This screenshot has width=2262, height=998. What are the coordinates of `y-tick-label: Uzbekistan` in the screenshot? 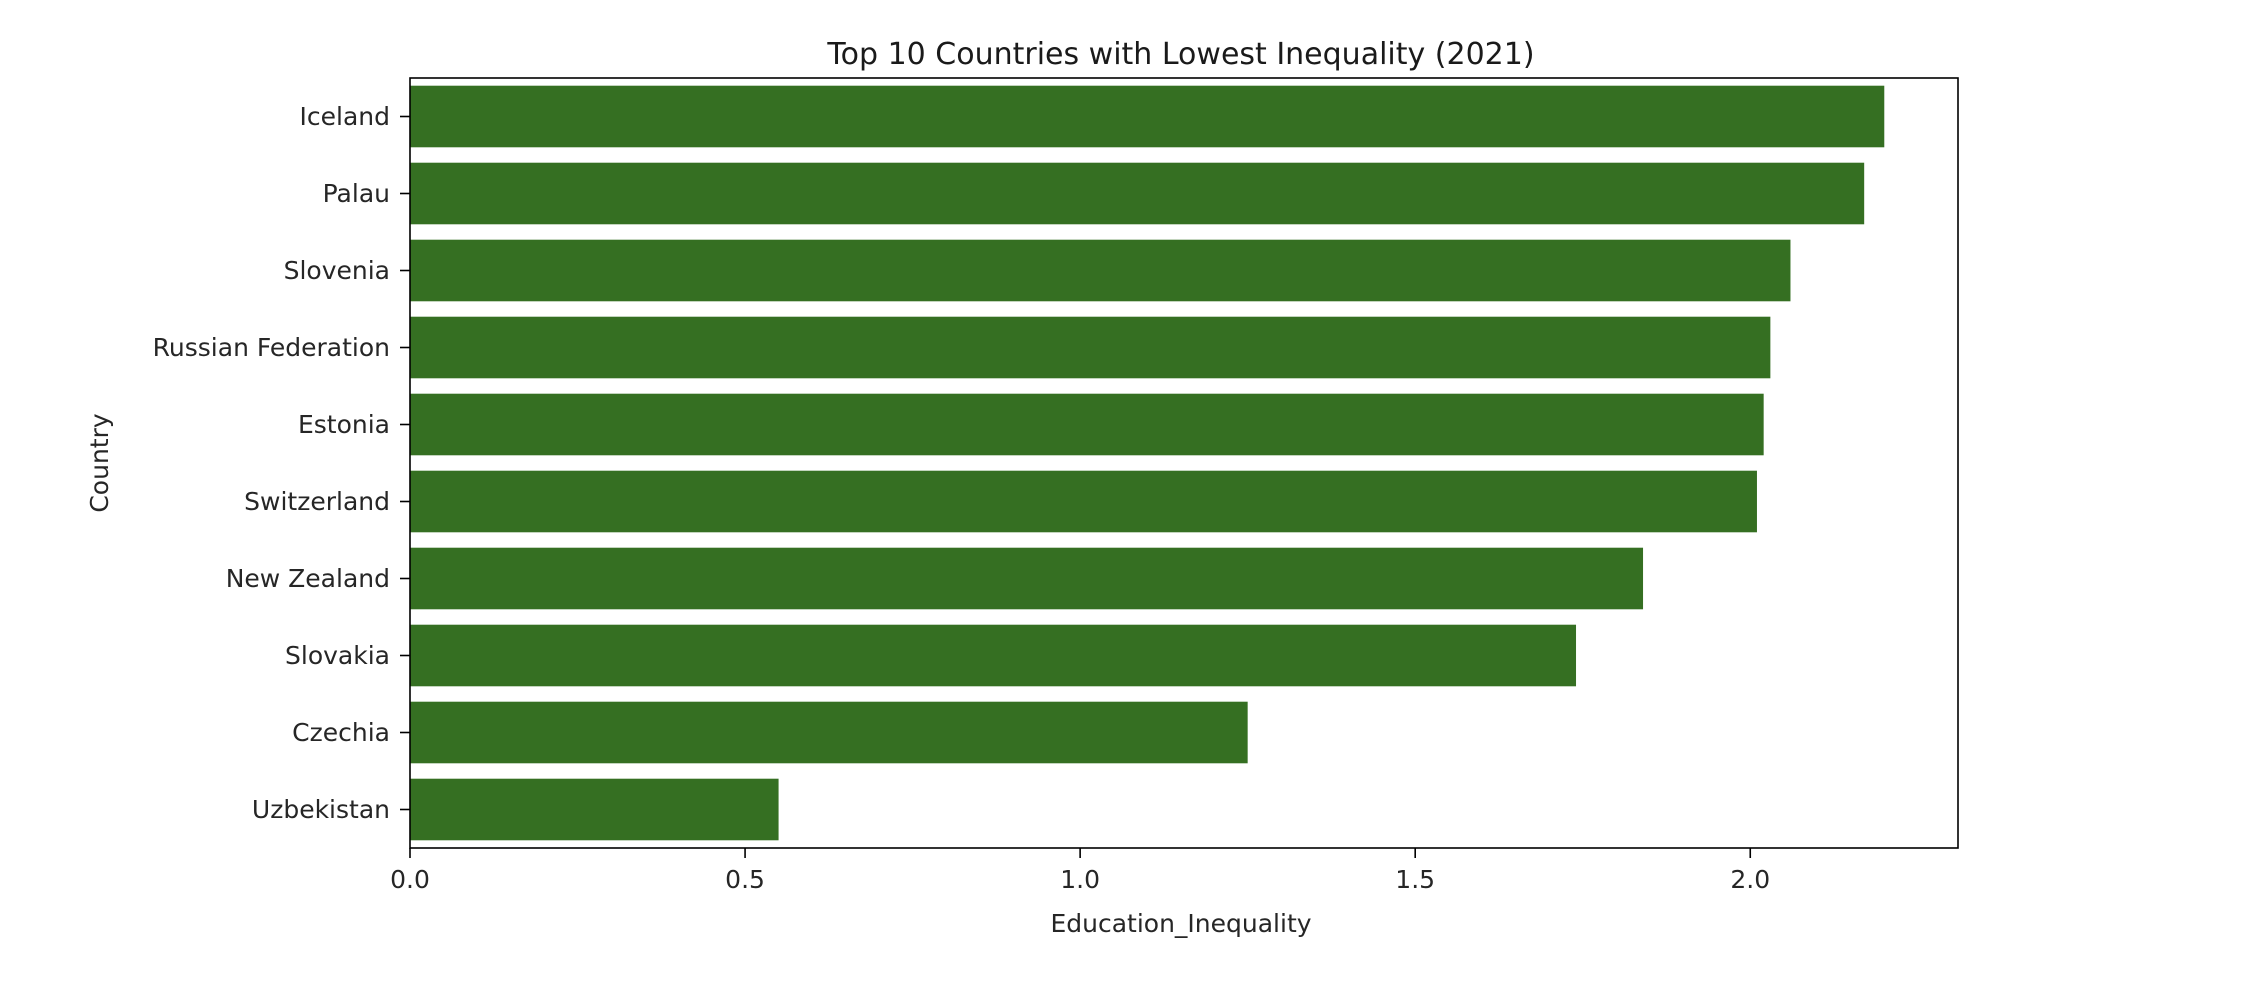 It's located at (321, 809).